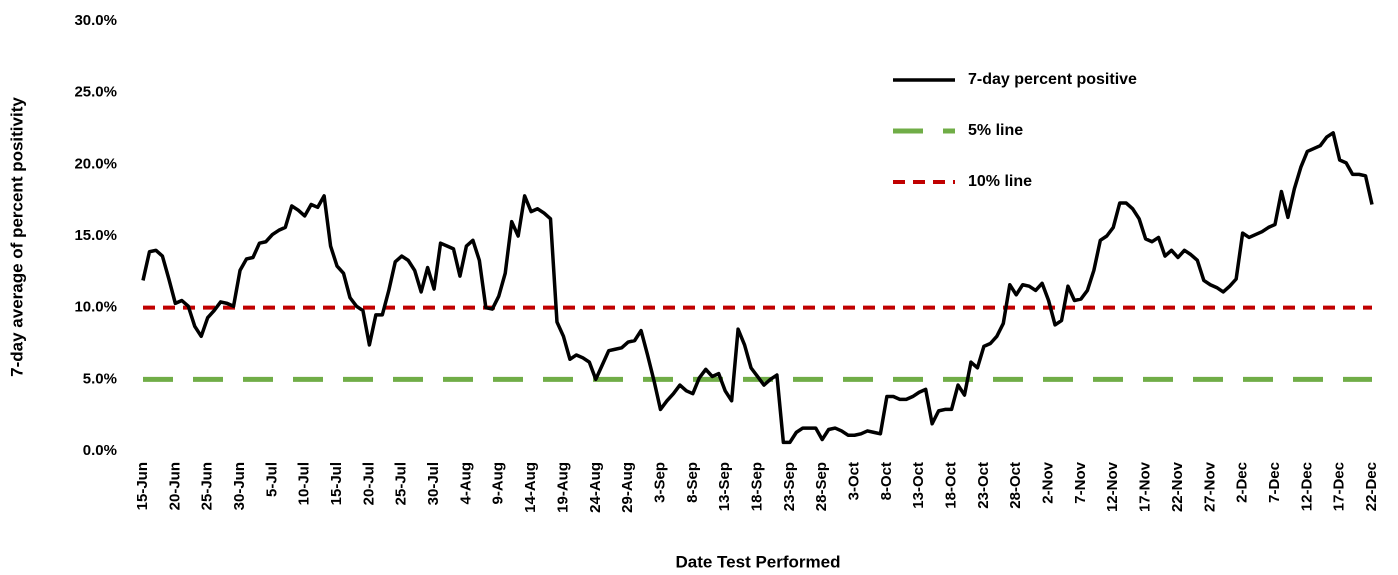 This screenshot has width=1398, height=575. Describe the element at coordinates (498, 483) in the screenshot. I see `x-tick-label: 9-Aug` at that location.